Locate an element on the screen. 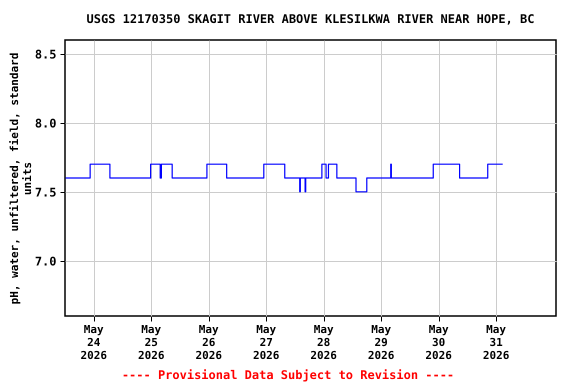  text: ---- Provisional Data Subject to Revision ---- is located at coordinates (288, 375).